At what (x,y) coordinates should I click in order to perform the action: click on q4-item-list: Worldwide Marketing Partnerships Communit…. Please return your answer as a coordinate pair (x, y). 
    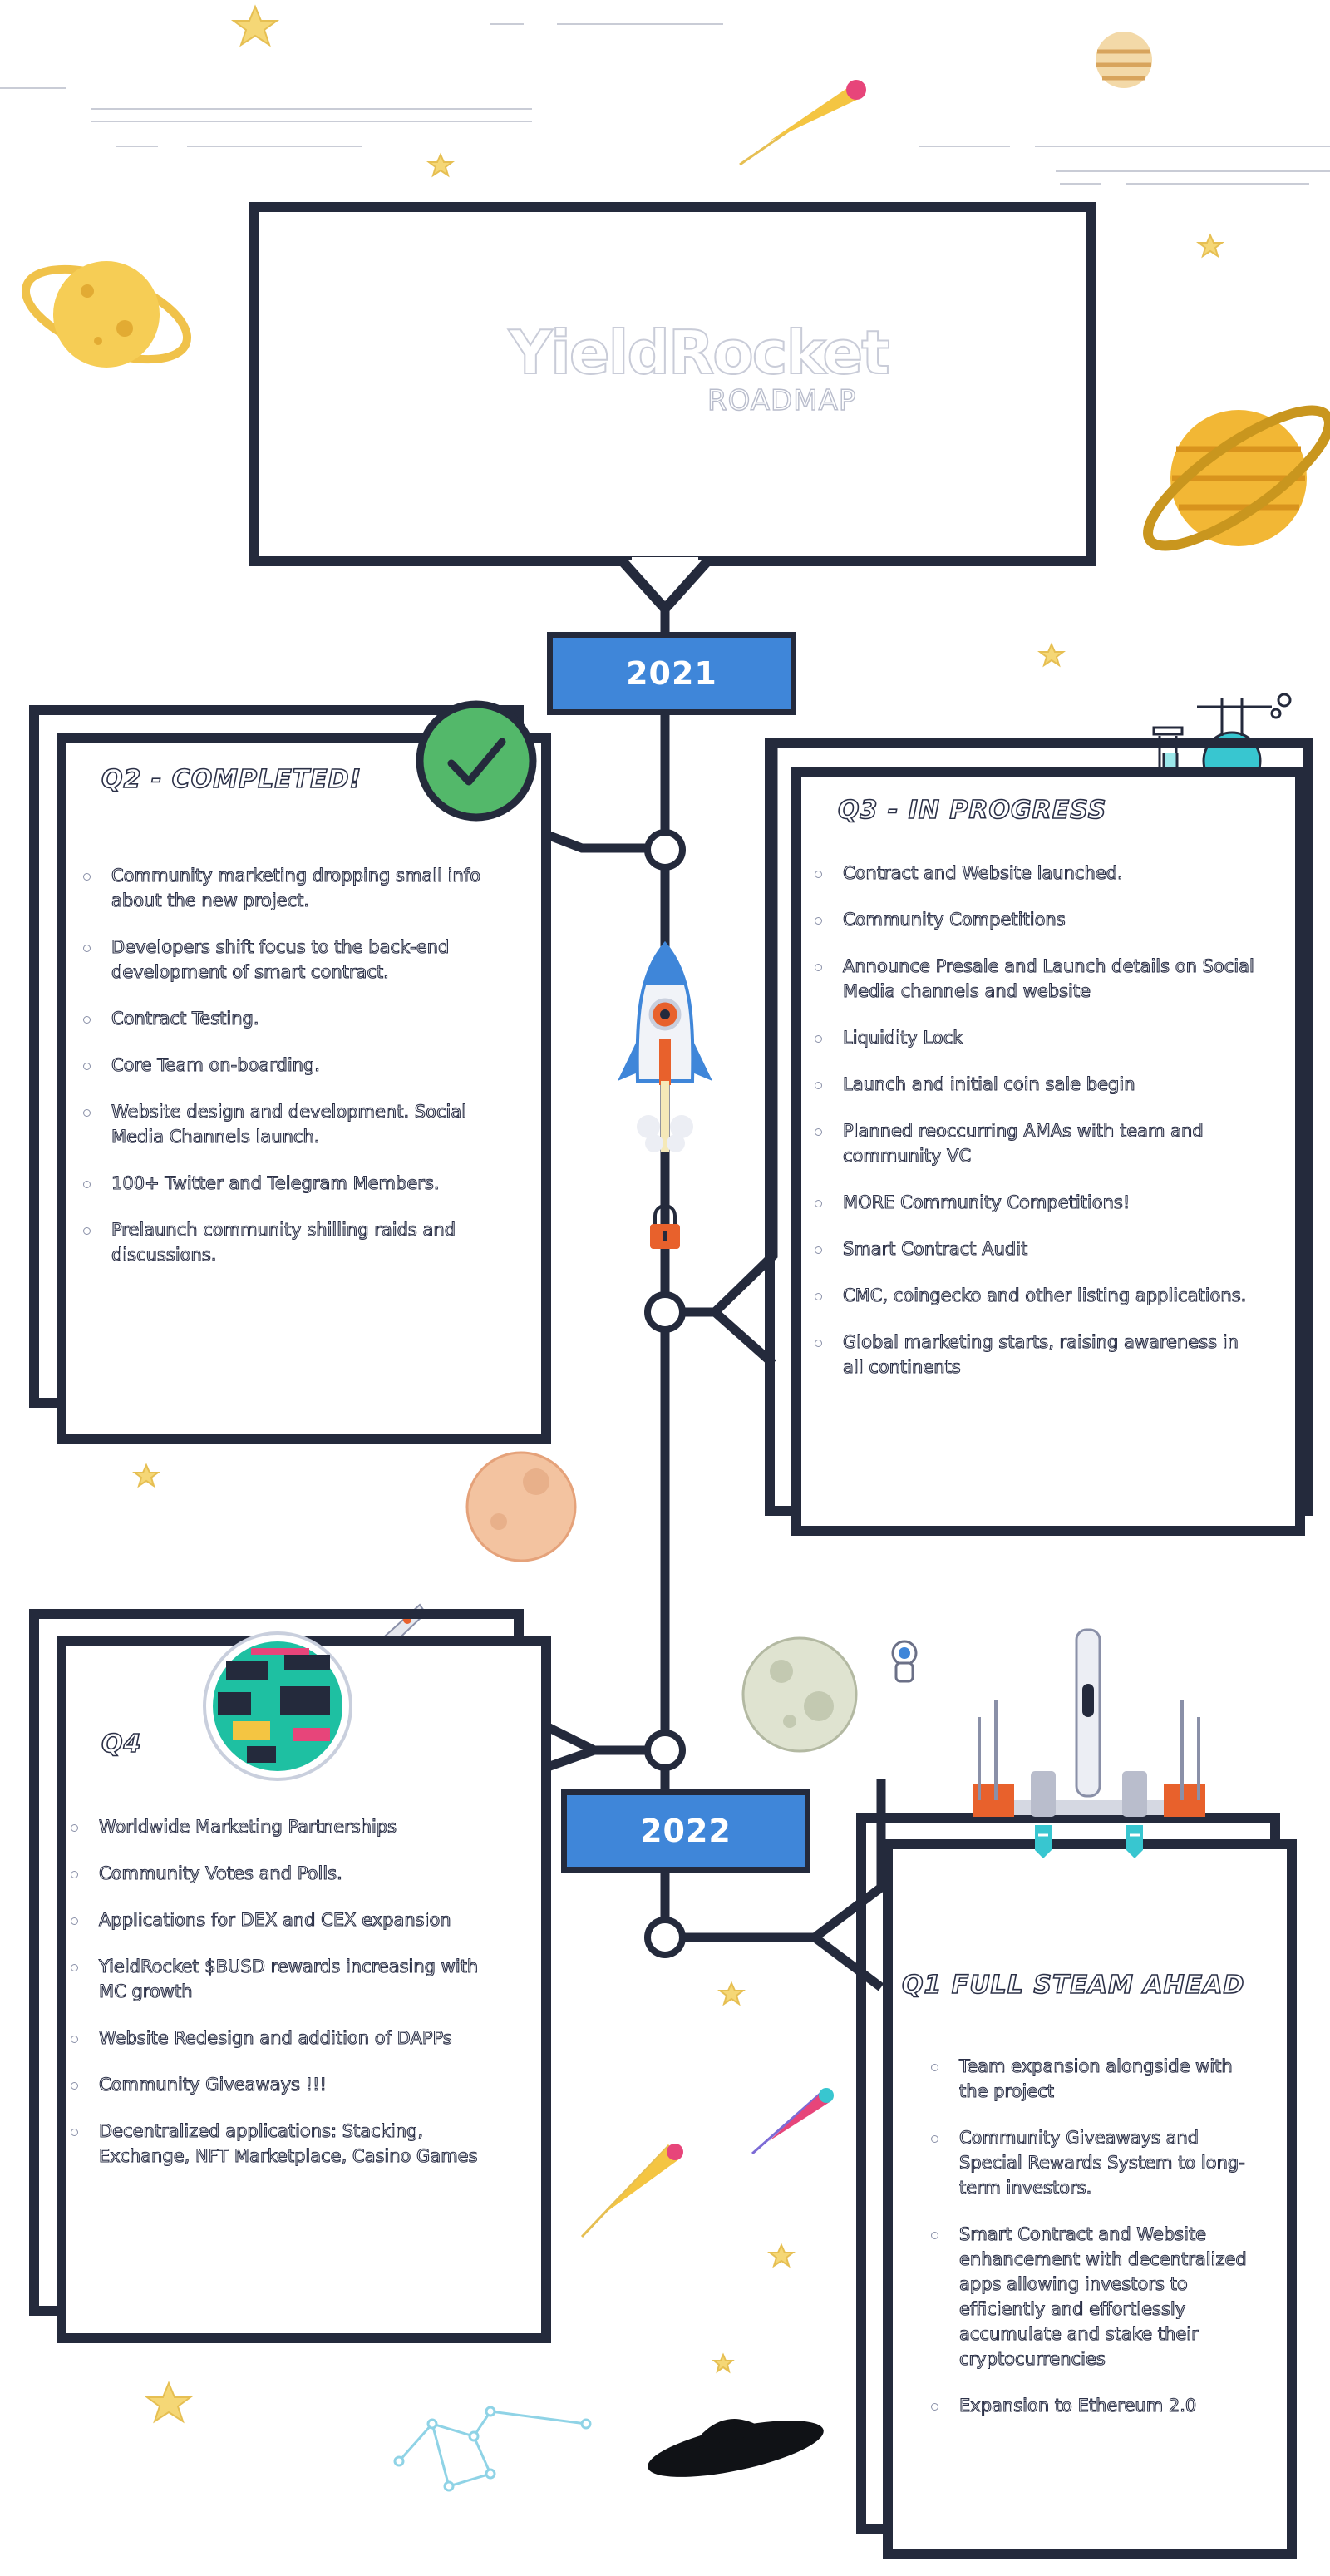
    Looking at the image, I should click on (287, 2002).